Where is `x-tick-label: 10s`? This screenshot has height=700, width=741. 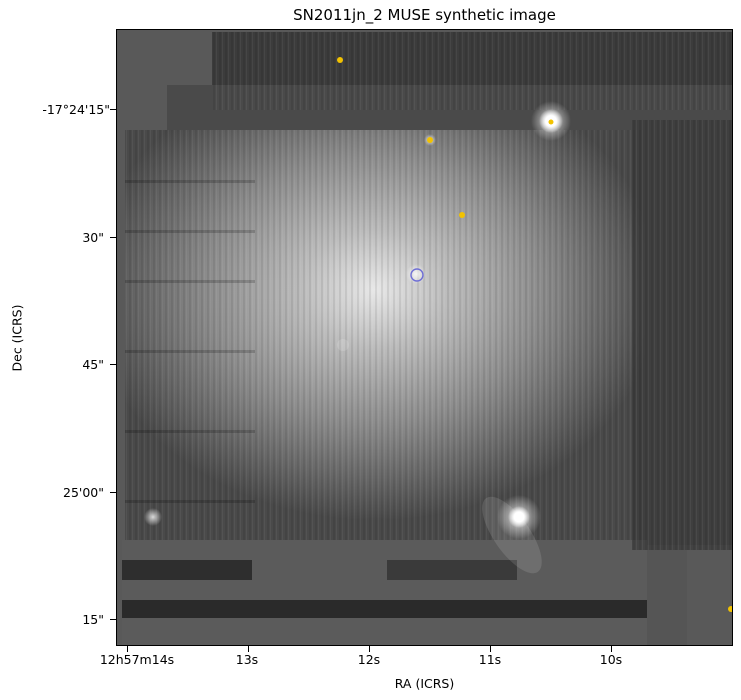 x-tick-label: 10s is located at coordinates (611, 659).